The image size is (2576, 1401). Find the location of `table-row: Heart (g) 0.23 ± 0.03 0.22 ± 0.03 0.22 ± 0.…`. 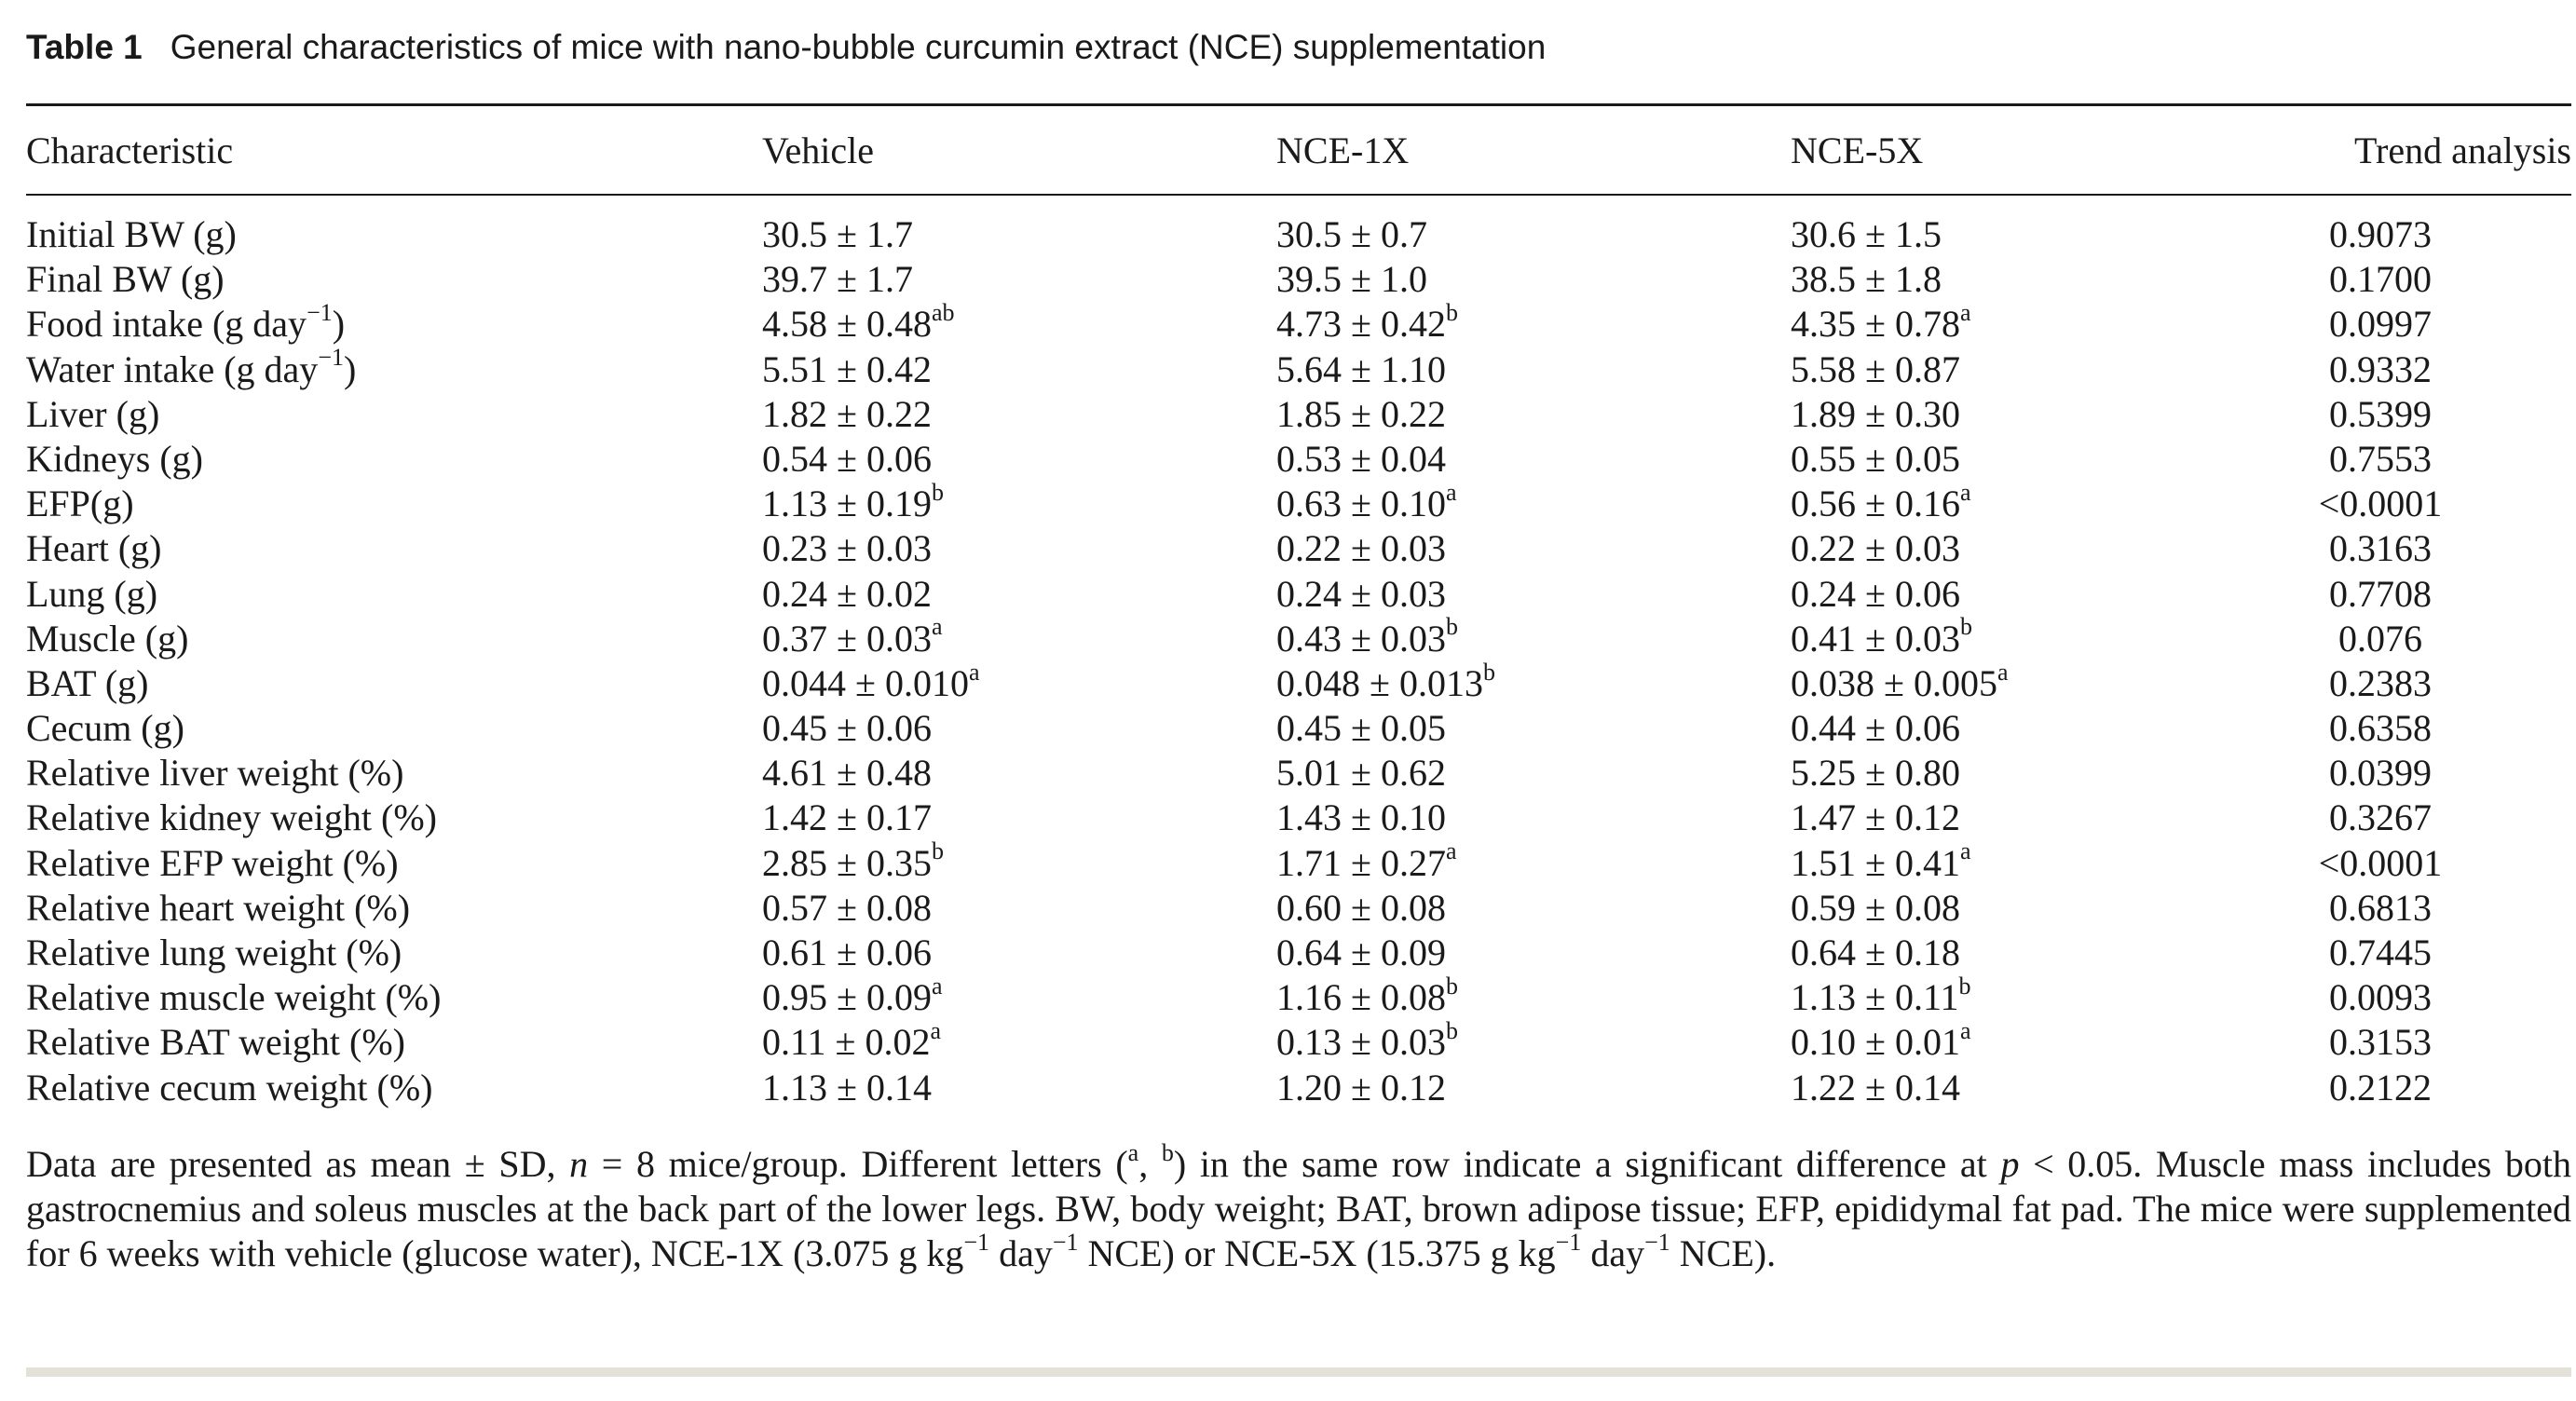

table-row: Heart (g) 0.23 ± 0.03 0.22 ± 0.03 0.22 ± 0.… is located at coordinates (1298, 548).